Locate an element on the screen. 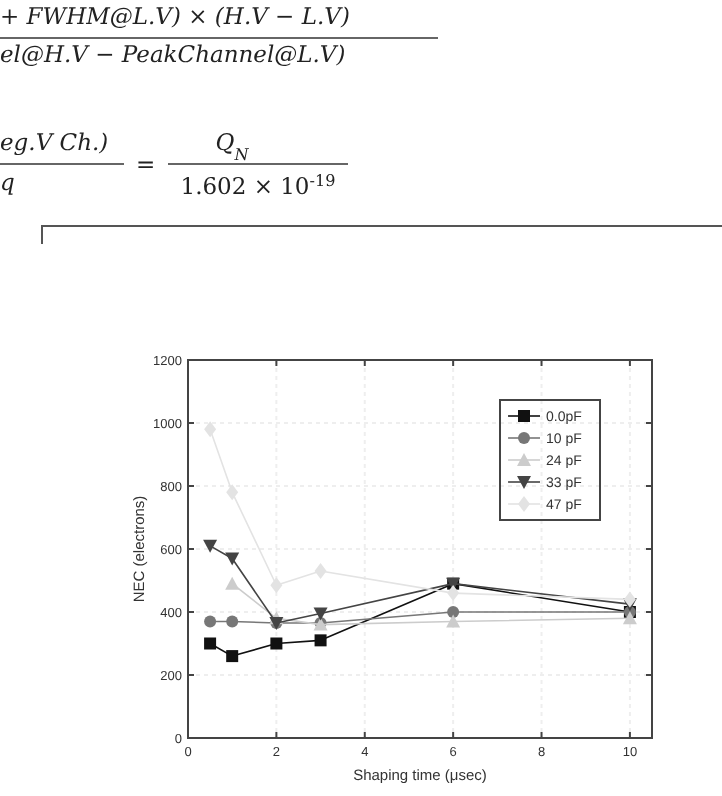 The width and height of the screenshot is (722, 796). text: + FWHM@L.V) × (H.V − L.V) is located at coordinates (175, 16).